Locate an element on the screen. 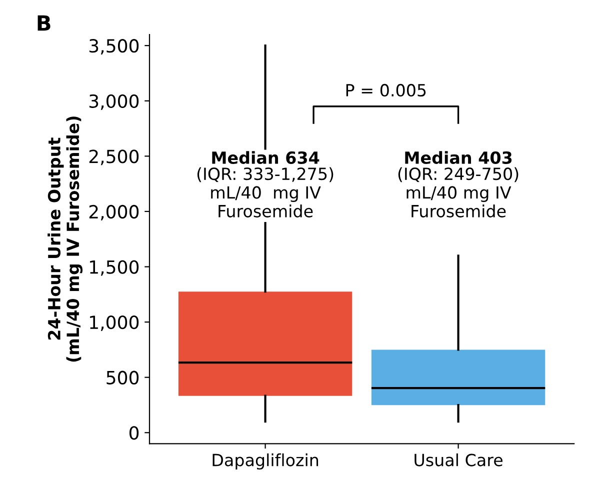  y-tick-label: 2,000 is located at coordinates (114, 212).